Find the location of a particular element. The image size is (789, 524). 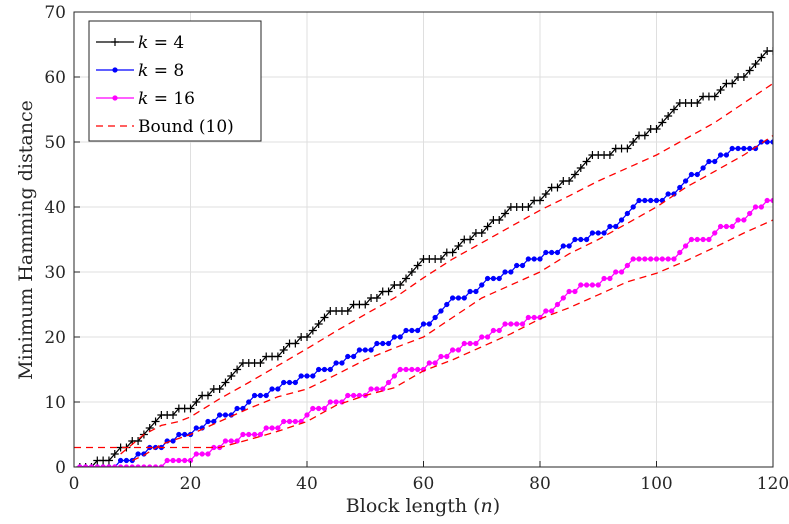

legend-label: k = 8 is located at coordinates (161, 71).